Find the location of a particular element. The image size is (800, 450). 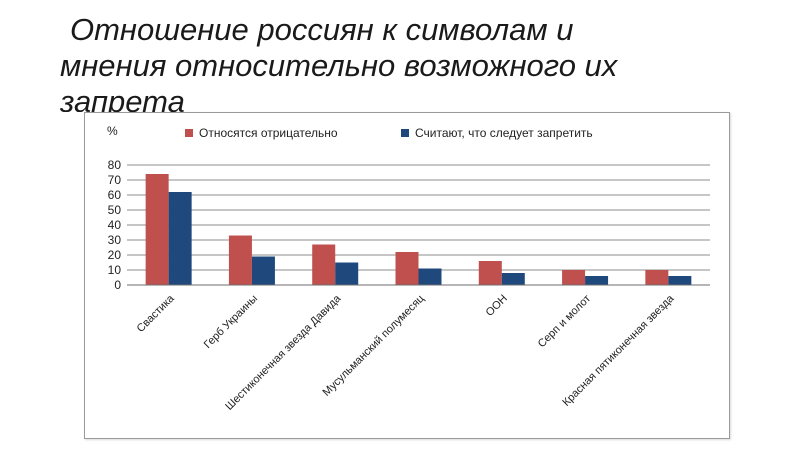

y-tick-label: 30 is located at coordinates (115, 240).